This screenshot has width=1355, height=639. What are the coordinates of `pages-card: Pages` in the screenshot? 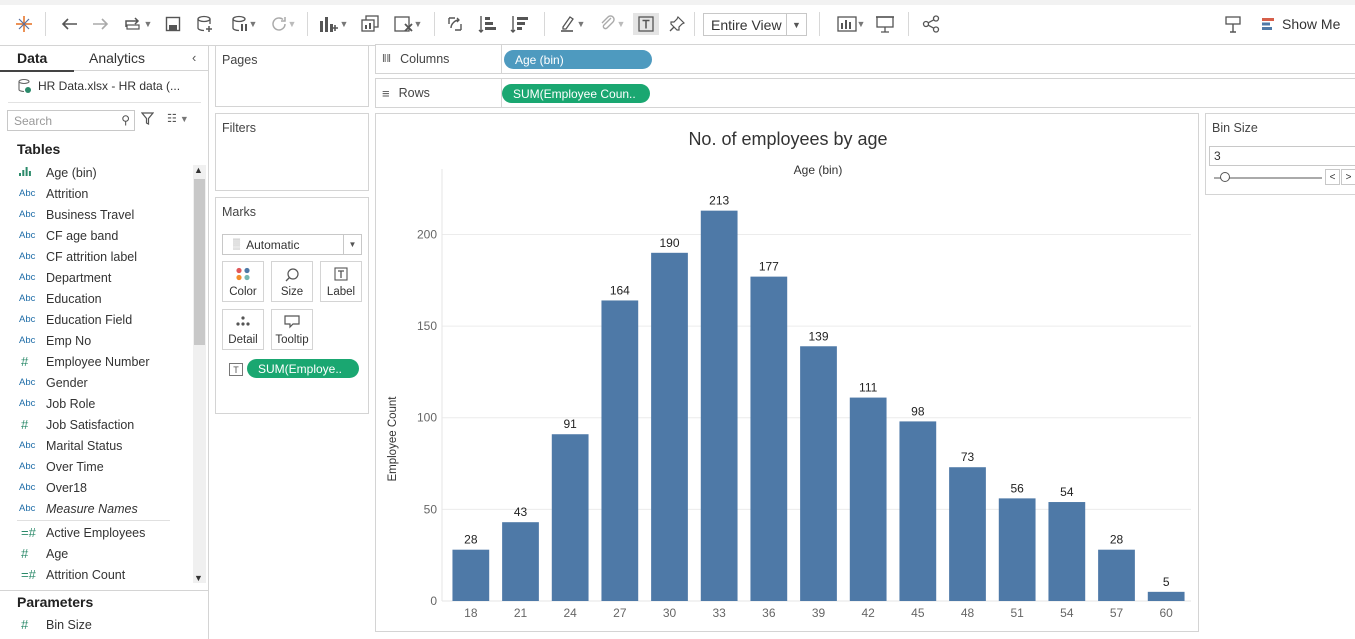 It's located at (292, 76).